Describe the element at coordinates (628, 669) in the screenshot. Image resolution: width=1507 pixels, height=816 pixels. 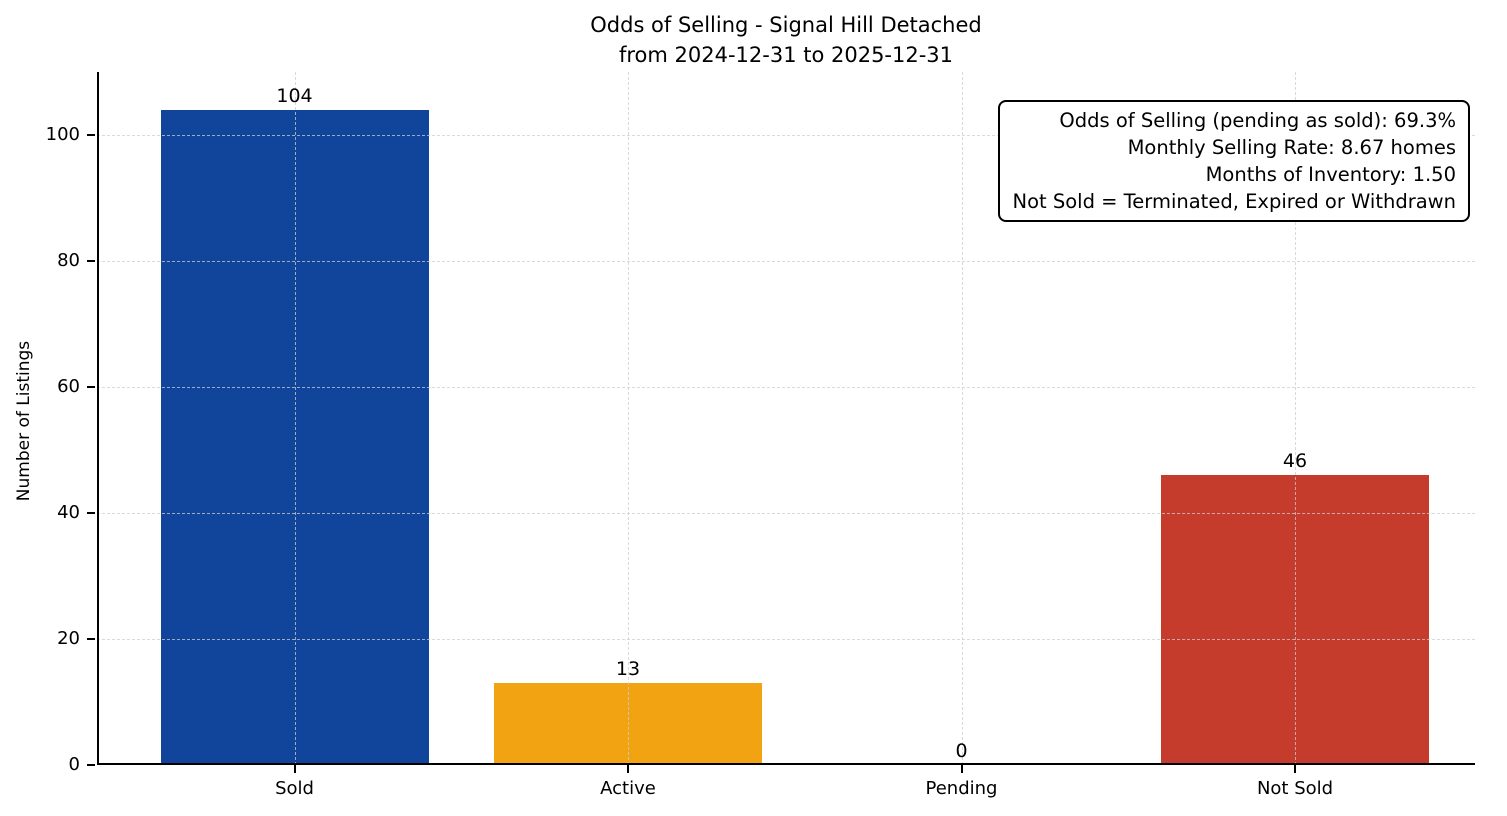
I see `bar-value-label-active: 13` at that location.